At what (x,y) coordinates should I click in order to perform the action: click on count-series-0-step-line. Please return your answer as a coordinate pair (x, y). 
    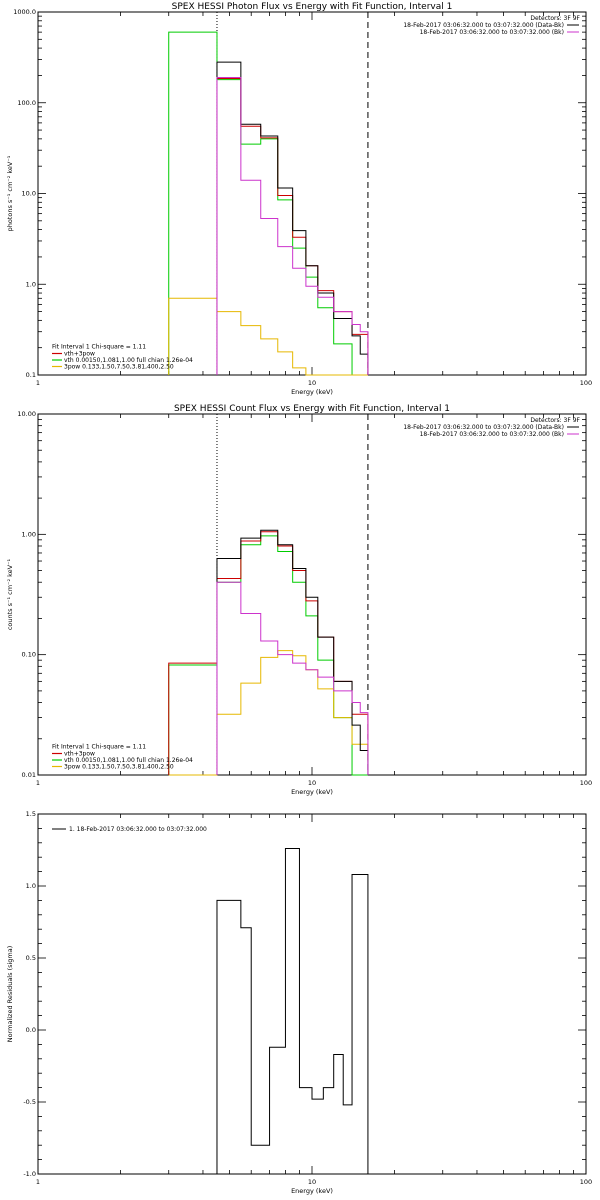
    Looking at the image, I should click on (268, 655).